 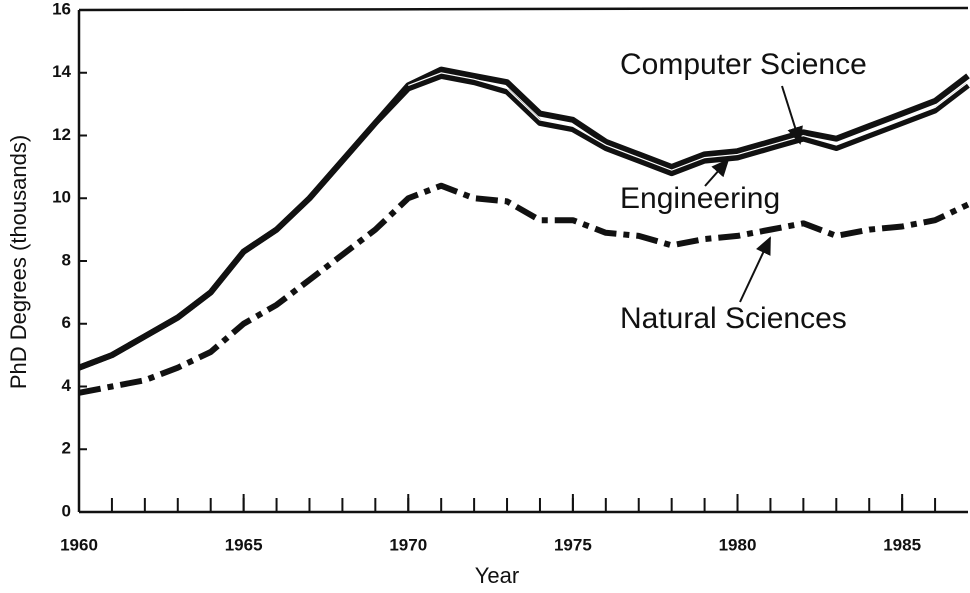 What do you see at coordinates (688, 121) in the screenshot?
I see `line-highlight` at bounding box center [688, 121].